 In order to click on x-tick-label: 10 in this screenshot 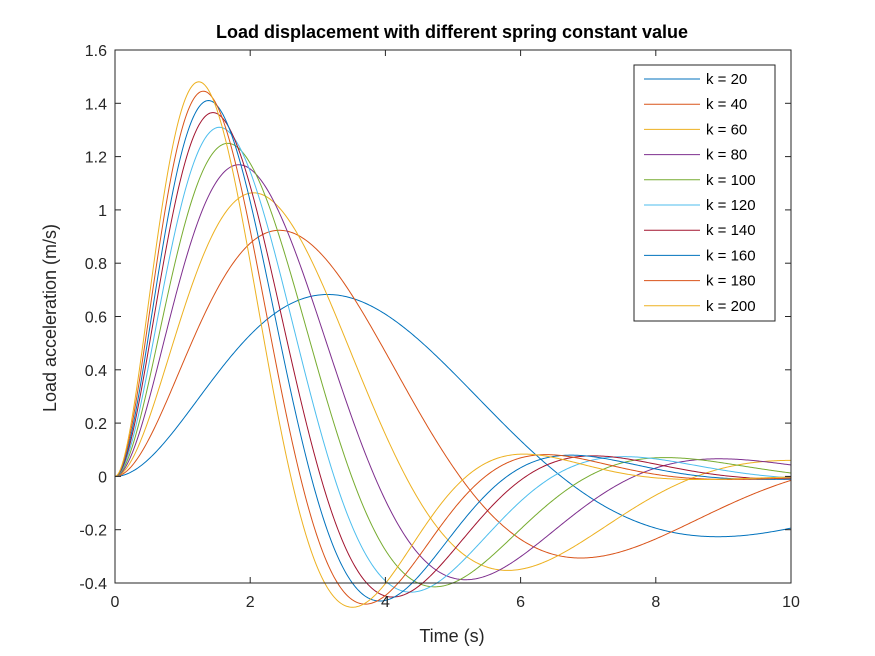, I will do `click(791, 602)`.